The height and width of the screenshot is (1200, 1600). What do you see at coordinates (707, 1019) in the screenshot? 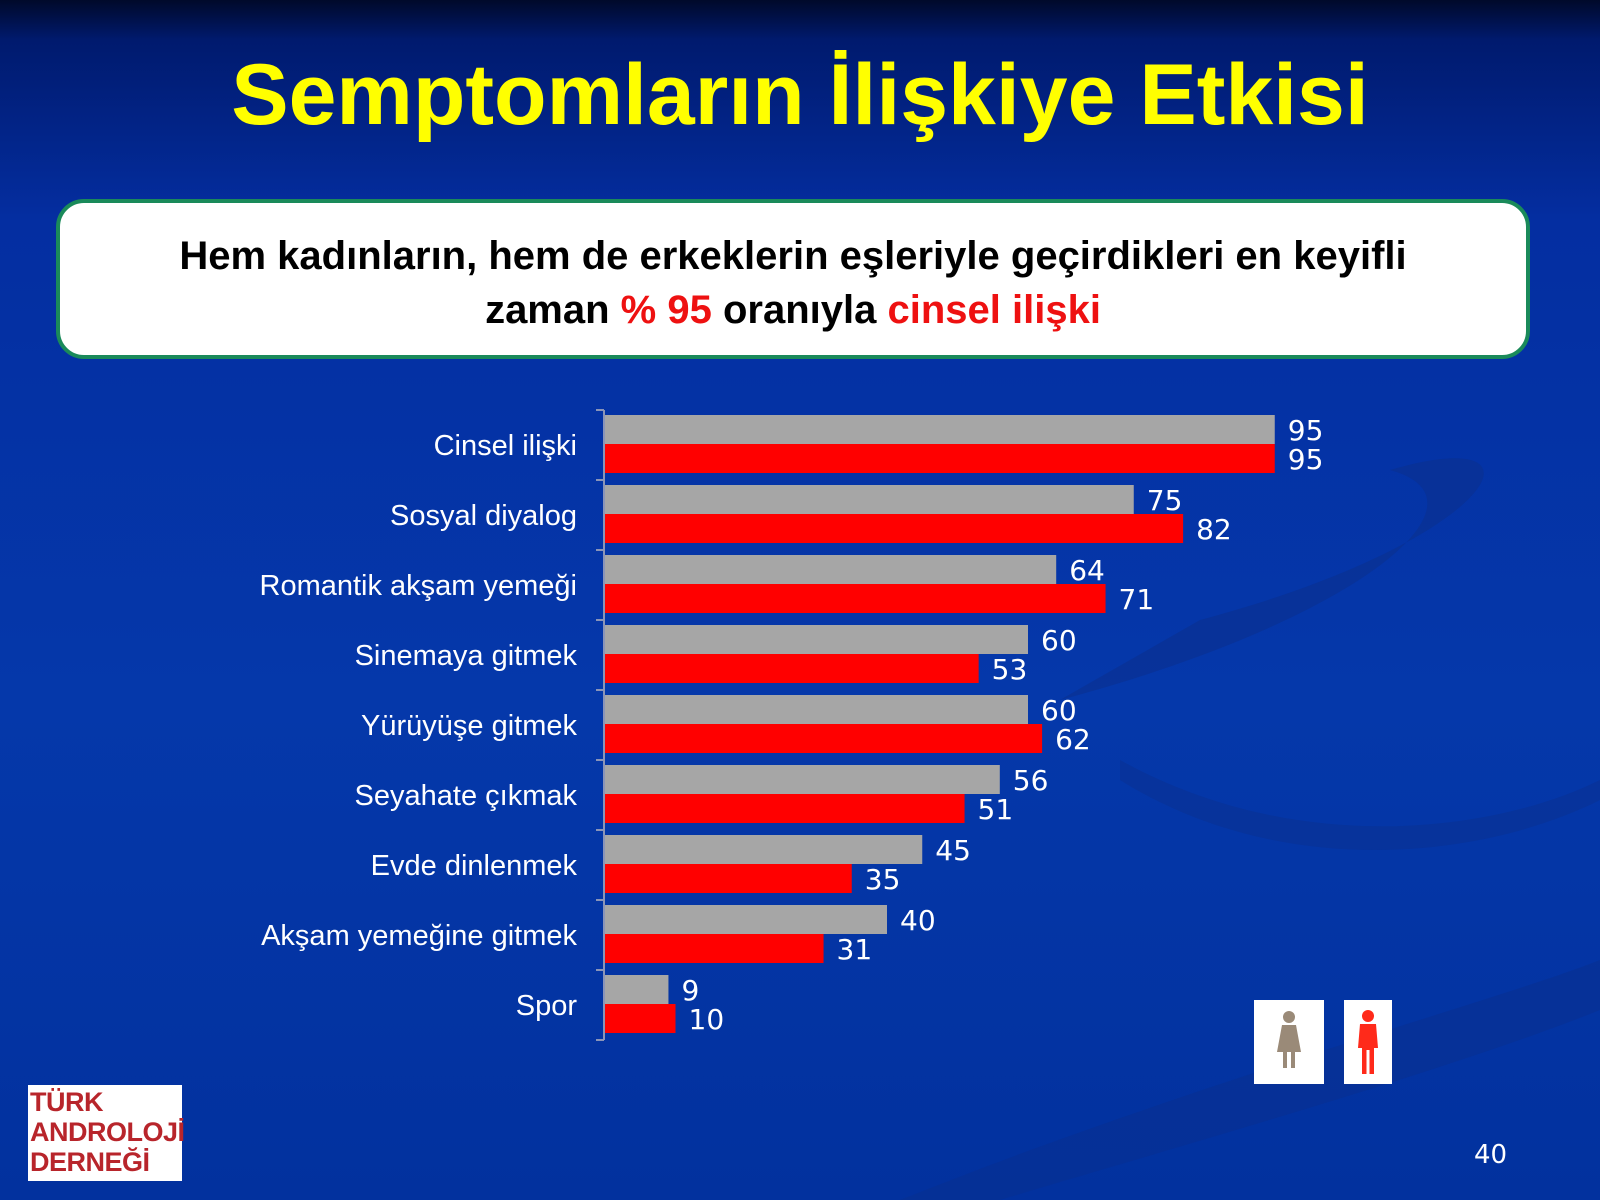
I see `data-label-men: 10` at bounding box center [707, 1019].